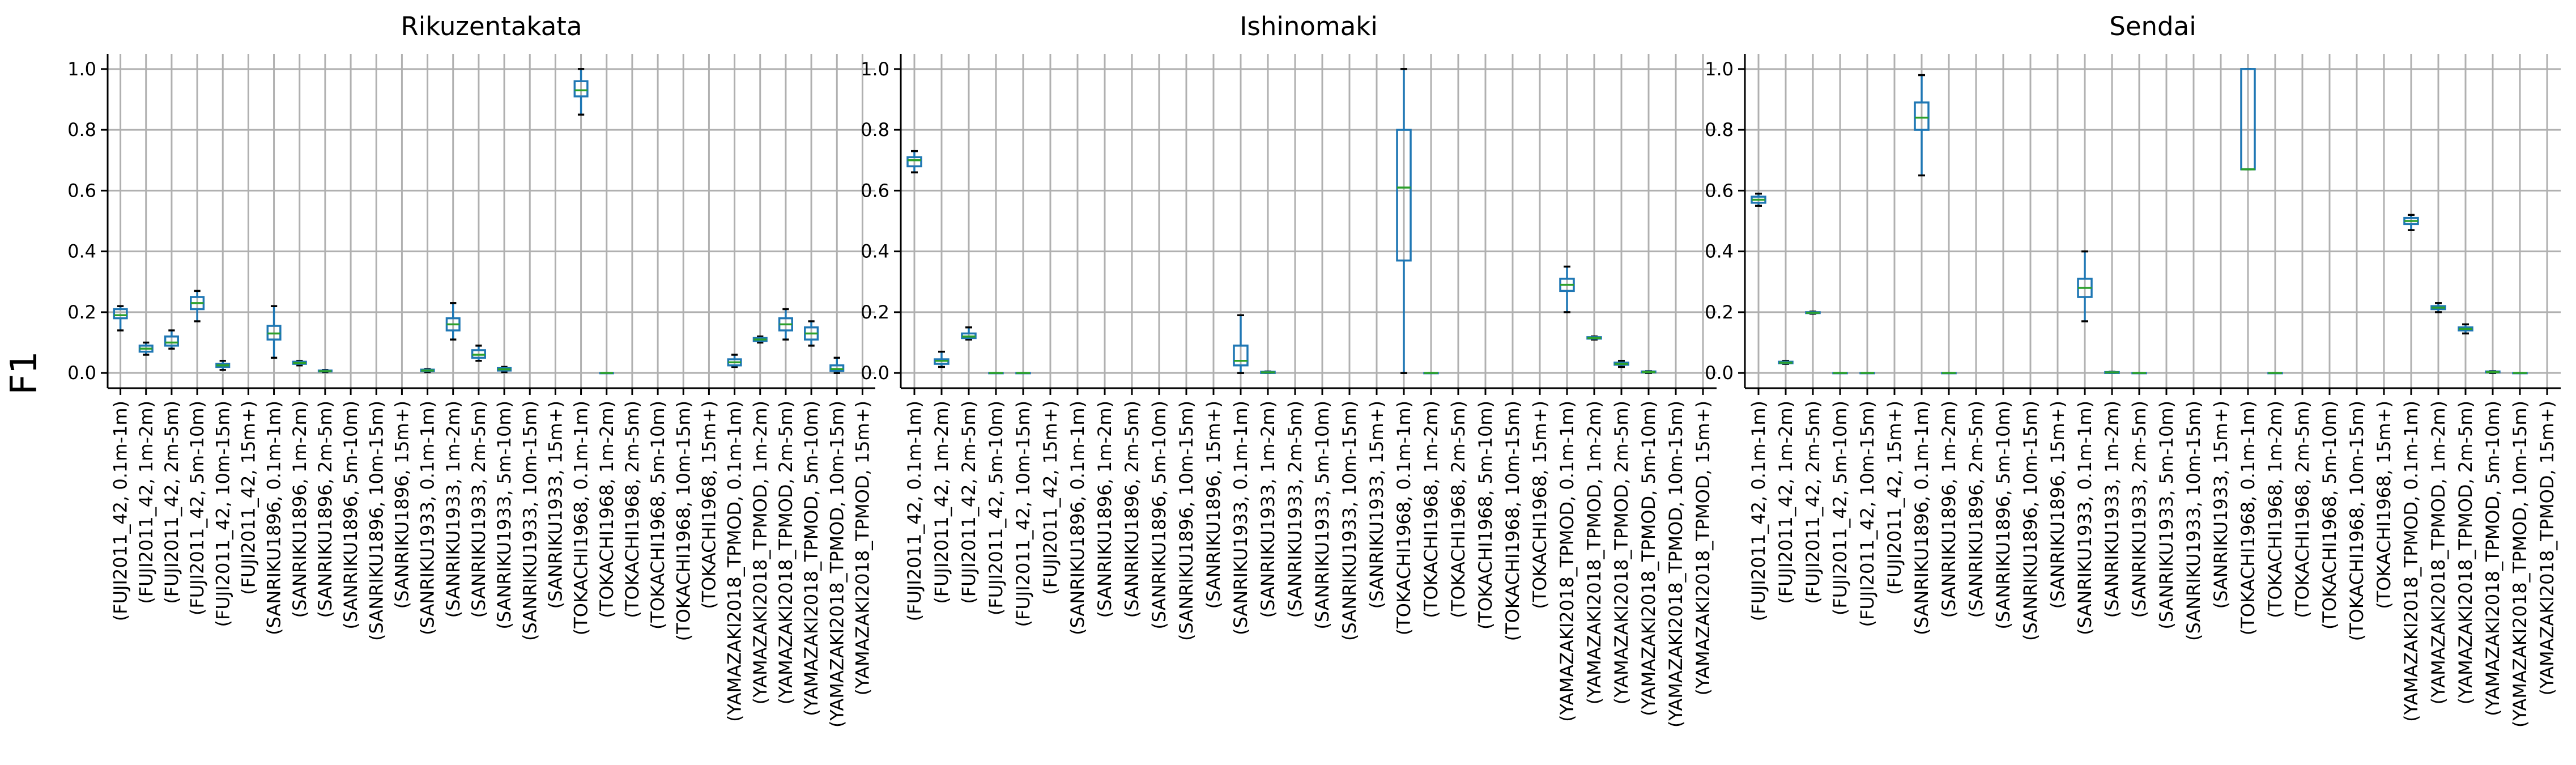 The image size is (2576, 765). What do you see at coordinates (1867, 514) in the screenshot?
I see `x-tick-label: (FUJI2011_42, 10m-15m)` at bounding box center [1867, 514].